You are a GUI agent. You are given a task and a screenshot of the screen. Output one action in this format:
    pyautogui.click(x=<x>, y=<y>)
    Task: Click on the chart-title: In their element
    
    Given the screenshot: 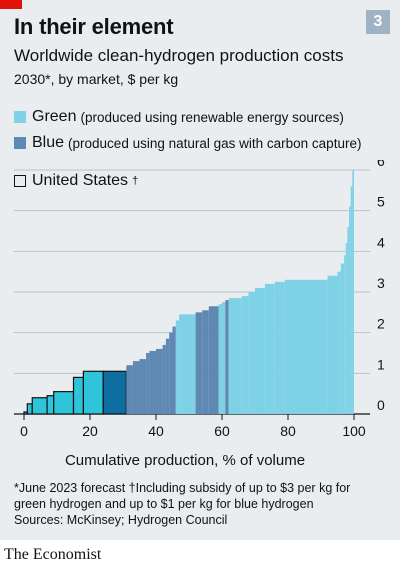 What is the action you would take?
    pyautogui.click(x=94, y=26)
    